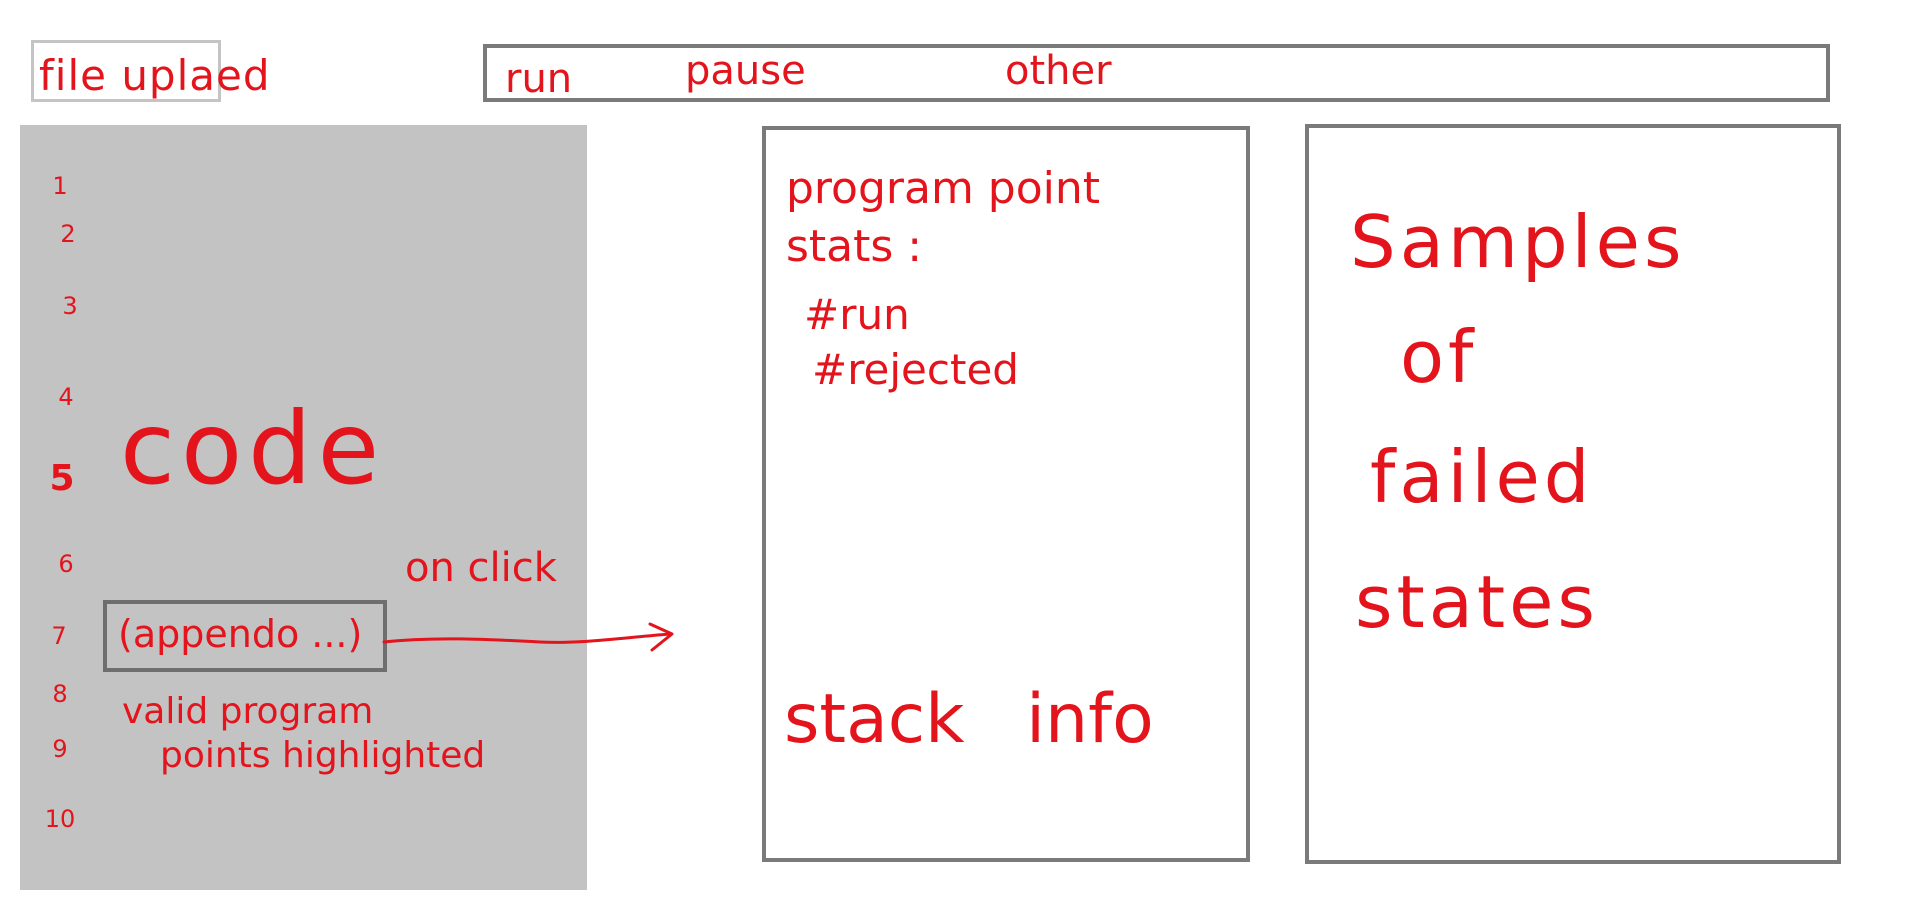 The image size is (1920, 910). Describe the element at coordinates (969, 719) in the screenshot. I see `stack-info-label: stack info` at that location.